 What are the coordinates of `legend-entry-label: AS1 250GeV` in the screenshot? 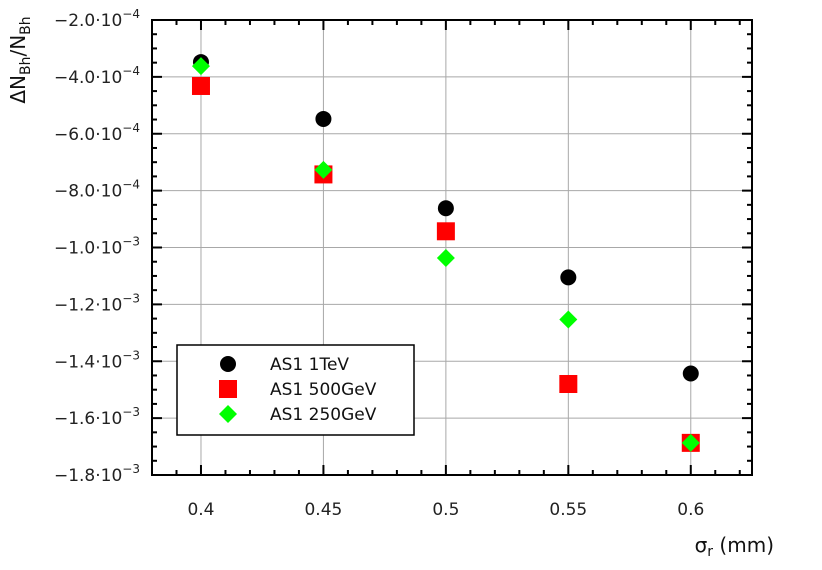 It's located at (323, 415).